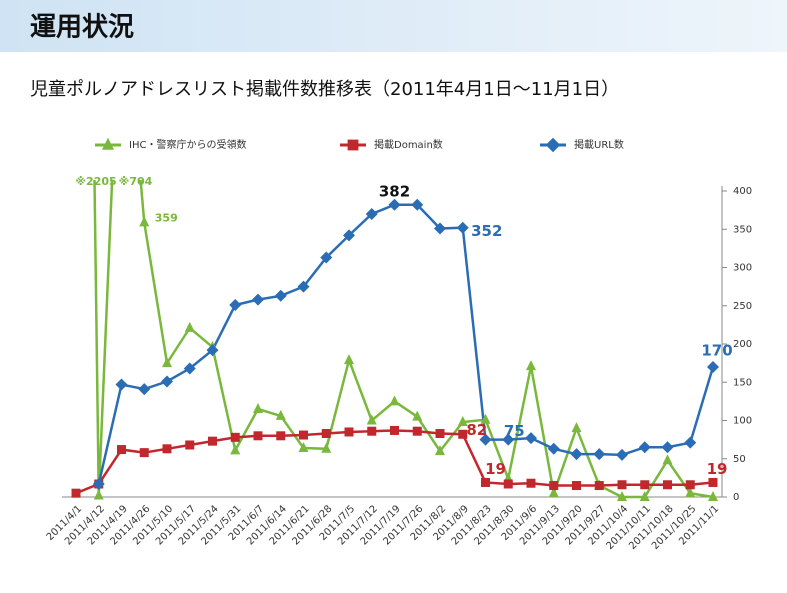 This screenshot has height=593, width=787. I want to click on legend-label: 掲載Domain数, so click(408, 144).